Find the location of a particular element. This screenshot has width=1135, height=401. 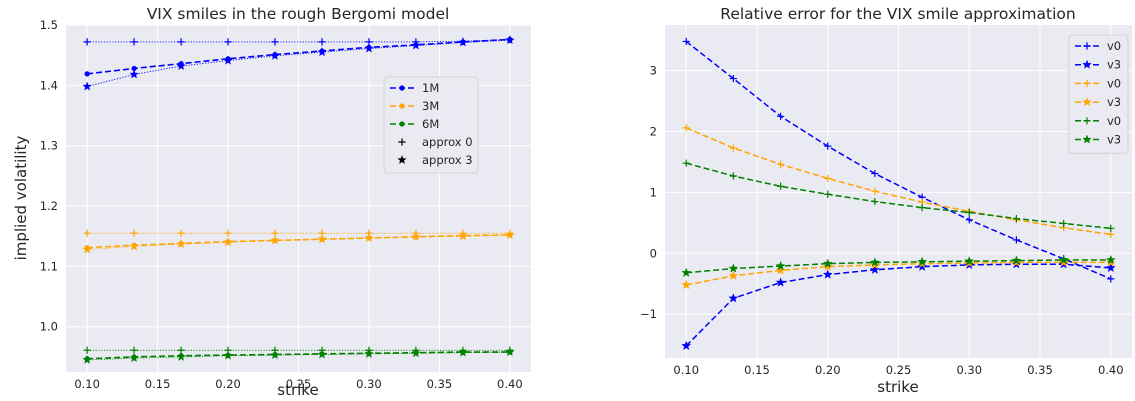

y-tick-label: 1.2 is located at coordinates (49, 206).